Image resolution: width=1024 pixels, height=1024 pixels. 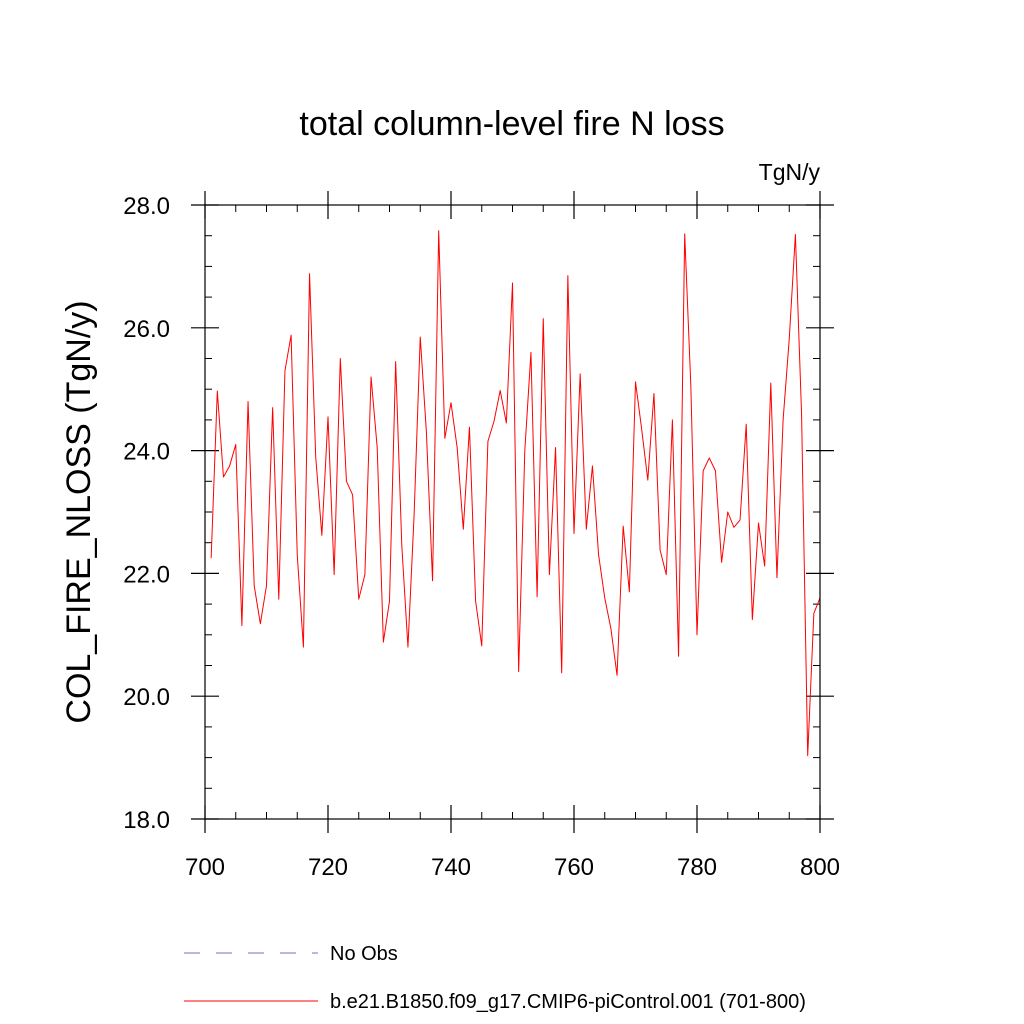 I want to click on x-tick-label: 700, so click(x=205, y=867).